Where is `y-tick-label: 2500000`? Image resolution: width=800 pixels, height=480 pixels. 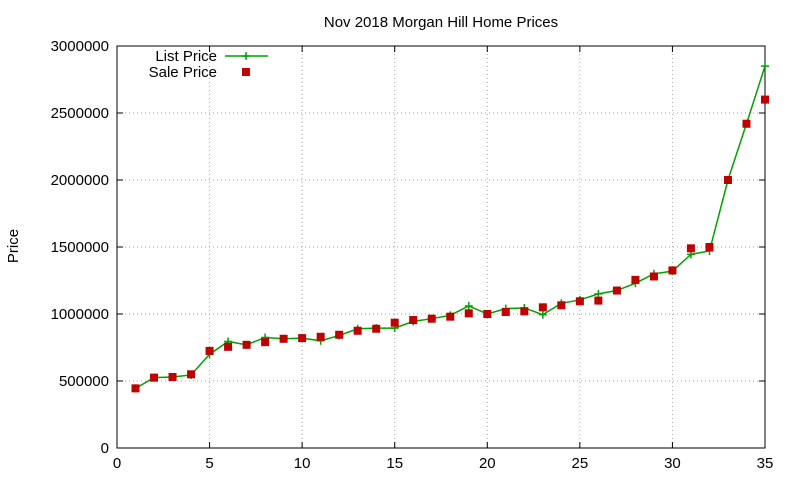
y-tick-label: 2500000 is located at coordinates (80, 113).